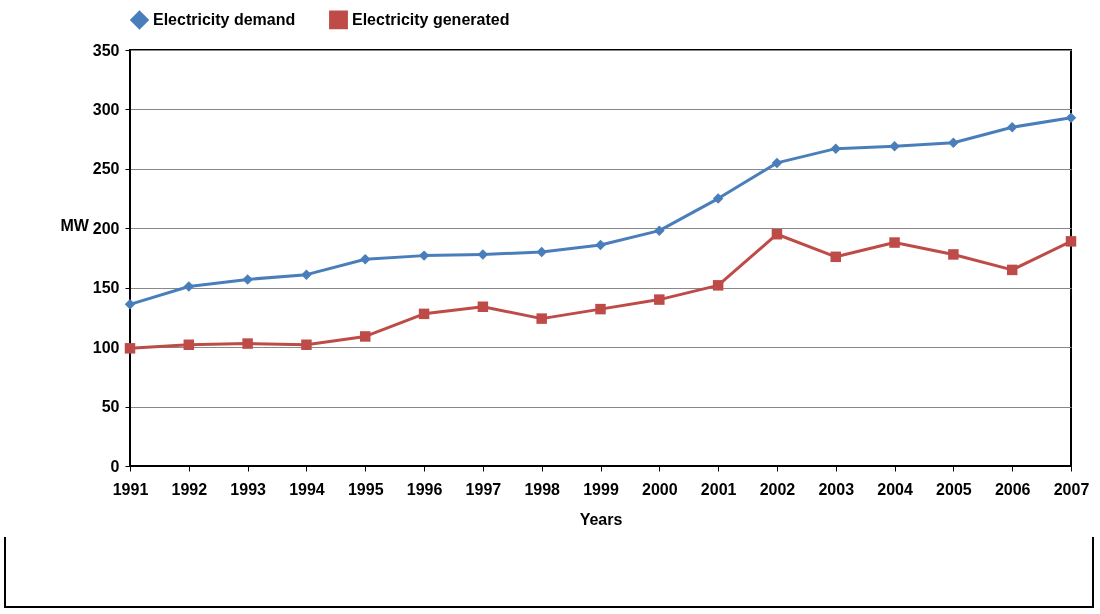 Image resolution: width=1100 pixels, height=614 pixels. Describe the element at coordinates (130, 489) in the screenshot. I see `x-tick-label: 1991` at that location.